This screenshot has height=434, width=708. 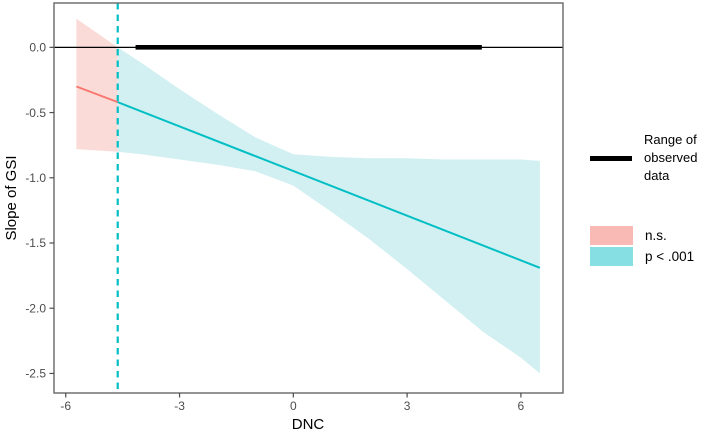 What do you see at coordinates (308, 424) in the screenshot?
I see `x-axis-title: DNC` at bounding box center [308, 424].